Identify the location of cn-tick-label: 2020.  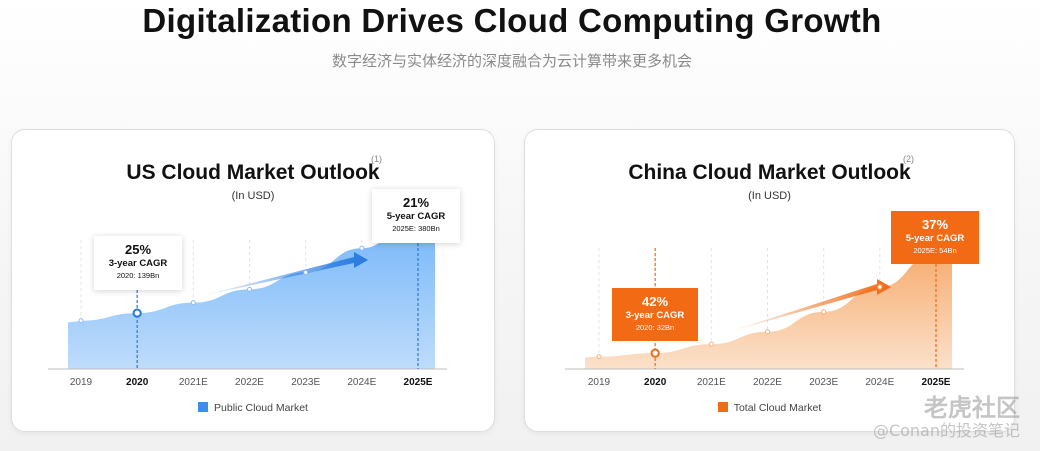
(655, 382).